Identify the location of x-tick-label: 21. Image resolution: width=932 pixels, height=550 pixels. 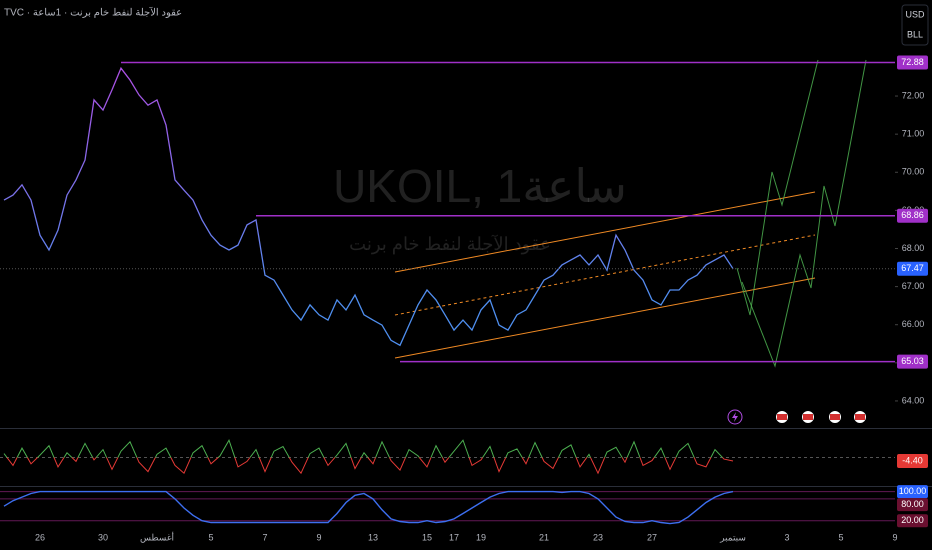
(544, 537).